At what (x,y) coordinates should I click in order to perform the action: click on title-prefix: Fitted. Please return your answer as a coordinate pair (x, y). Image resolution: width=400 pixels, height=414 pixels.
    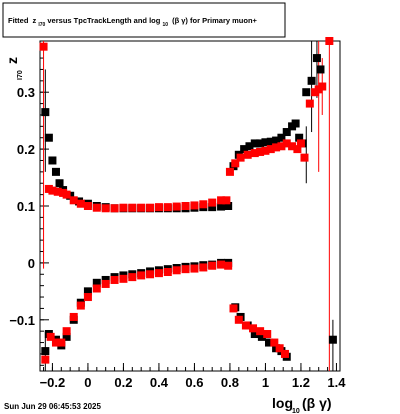
    Looking at the image, I should click on (19, 20).